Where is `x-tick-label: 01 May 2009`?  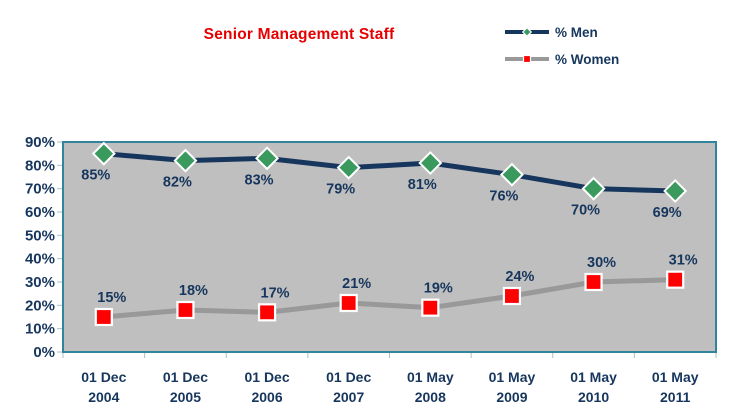
x-tick-label: 01 May 2009 is located at coordinates (512, 387).